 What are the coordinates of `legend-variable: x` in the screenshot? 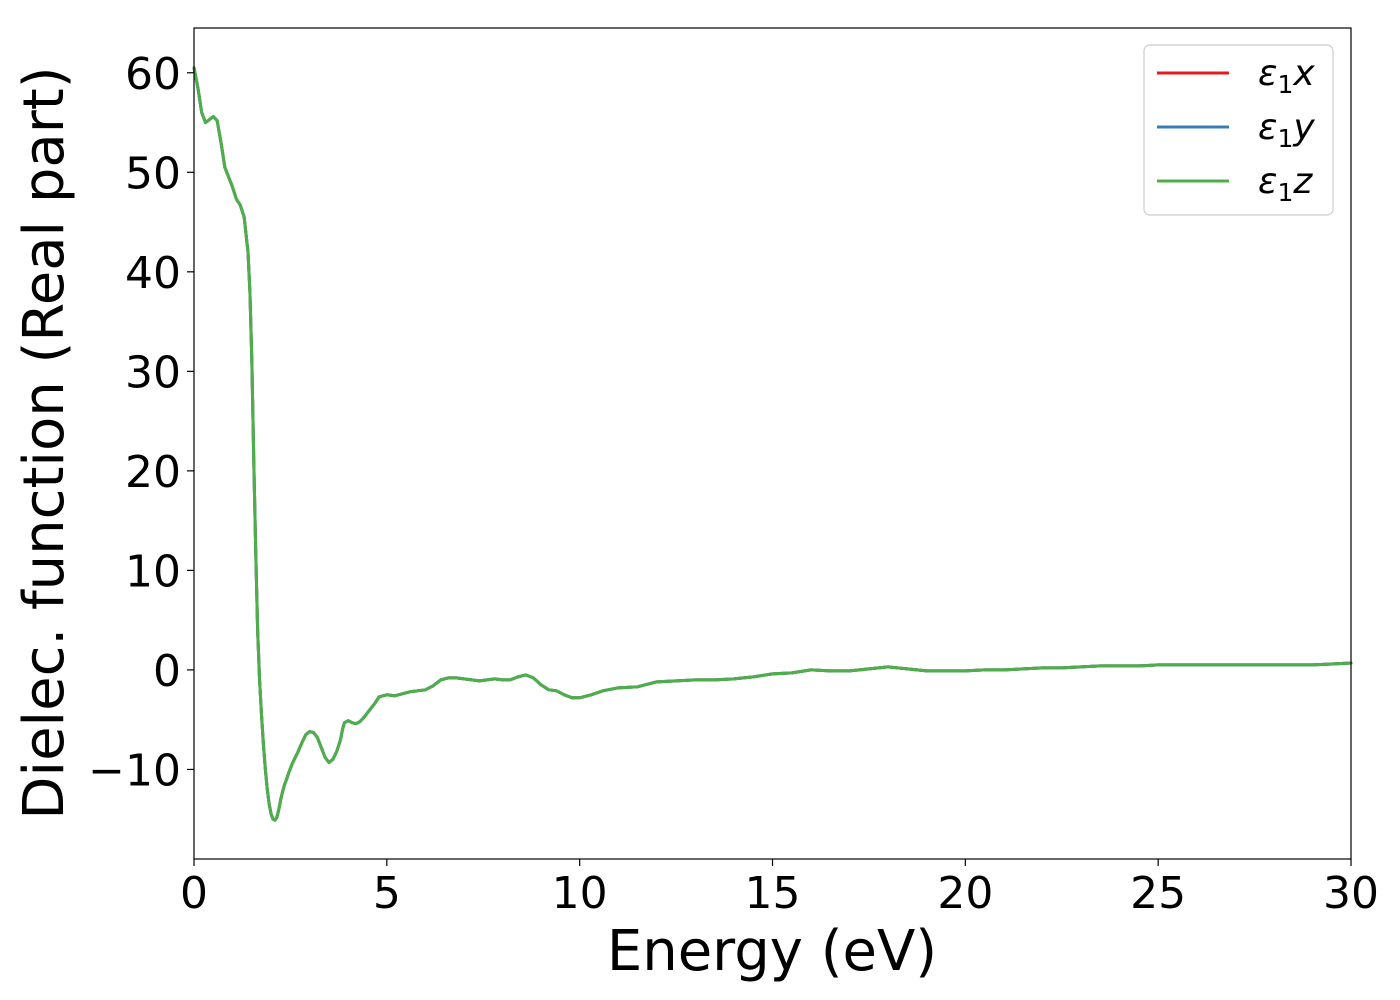 It's located at (1303, 73).